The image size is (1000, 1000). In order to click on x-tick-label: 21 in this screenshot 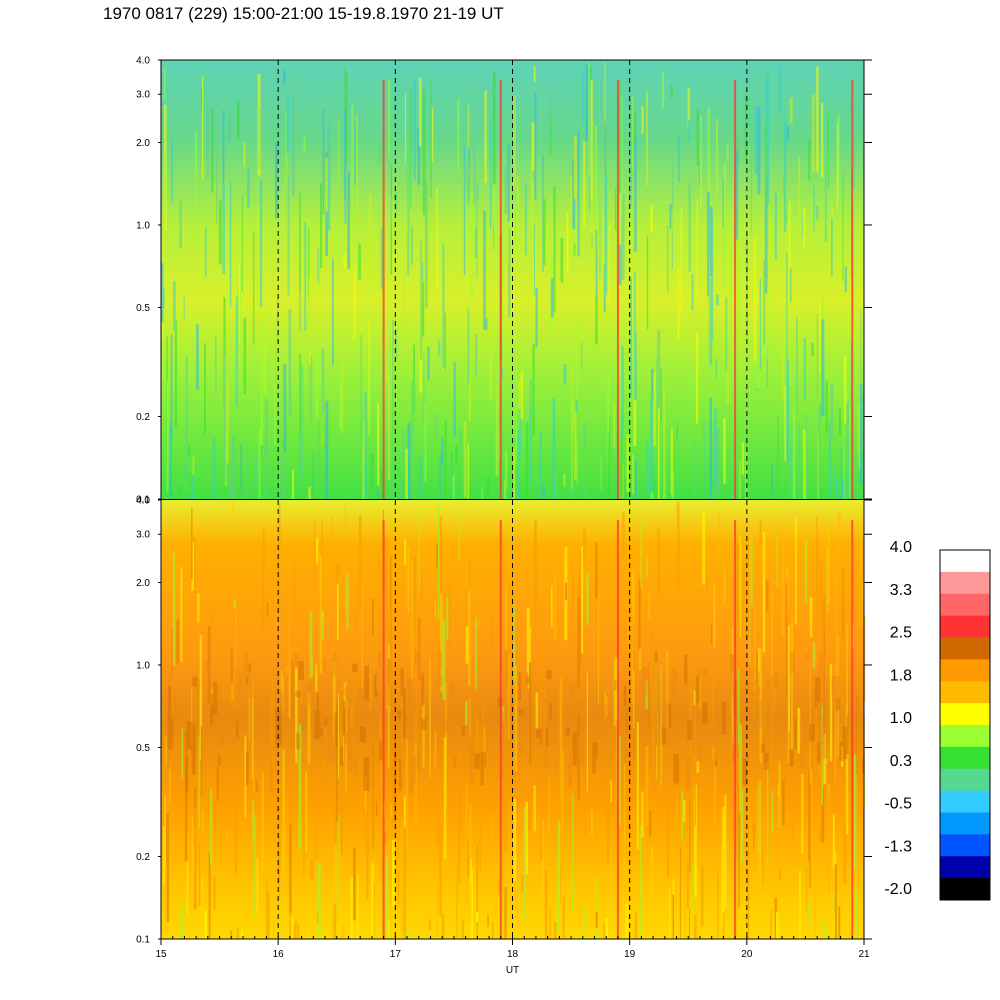, I will do `click(864, 954)`.